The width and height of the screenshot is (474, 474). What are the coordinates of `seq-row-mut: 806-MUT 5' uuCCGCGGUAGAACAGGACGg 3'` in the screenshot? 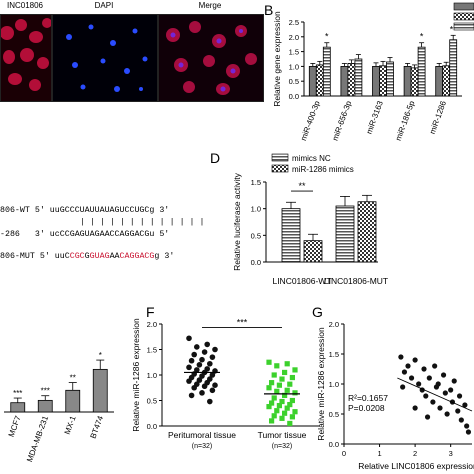 It's located at (87, 256).